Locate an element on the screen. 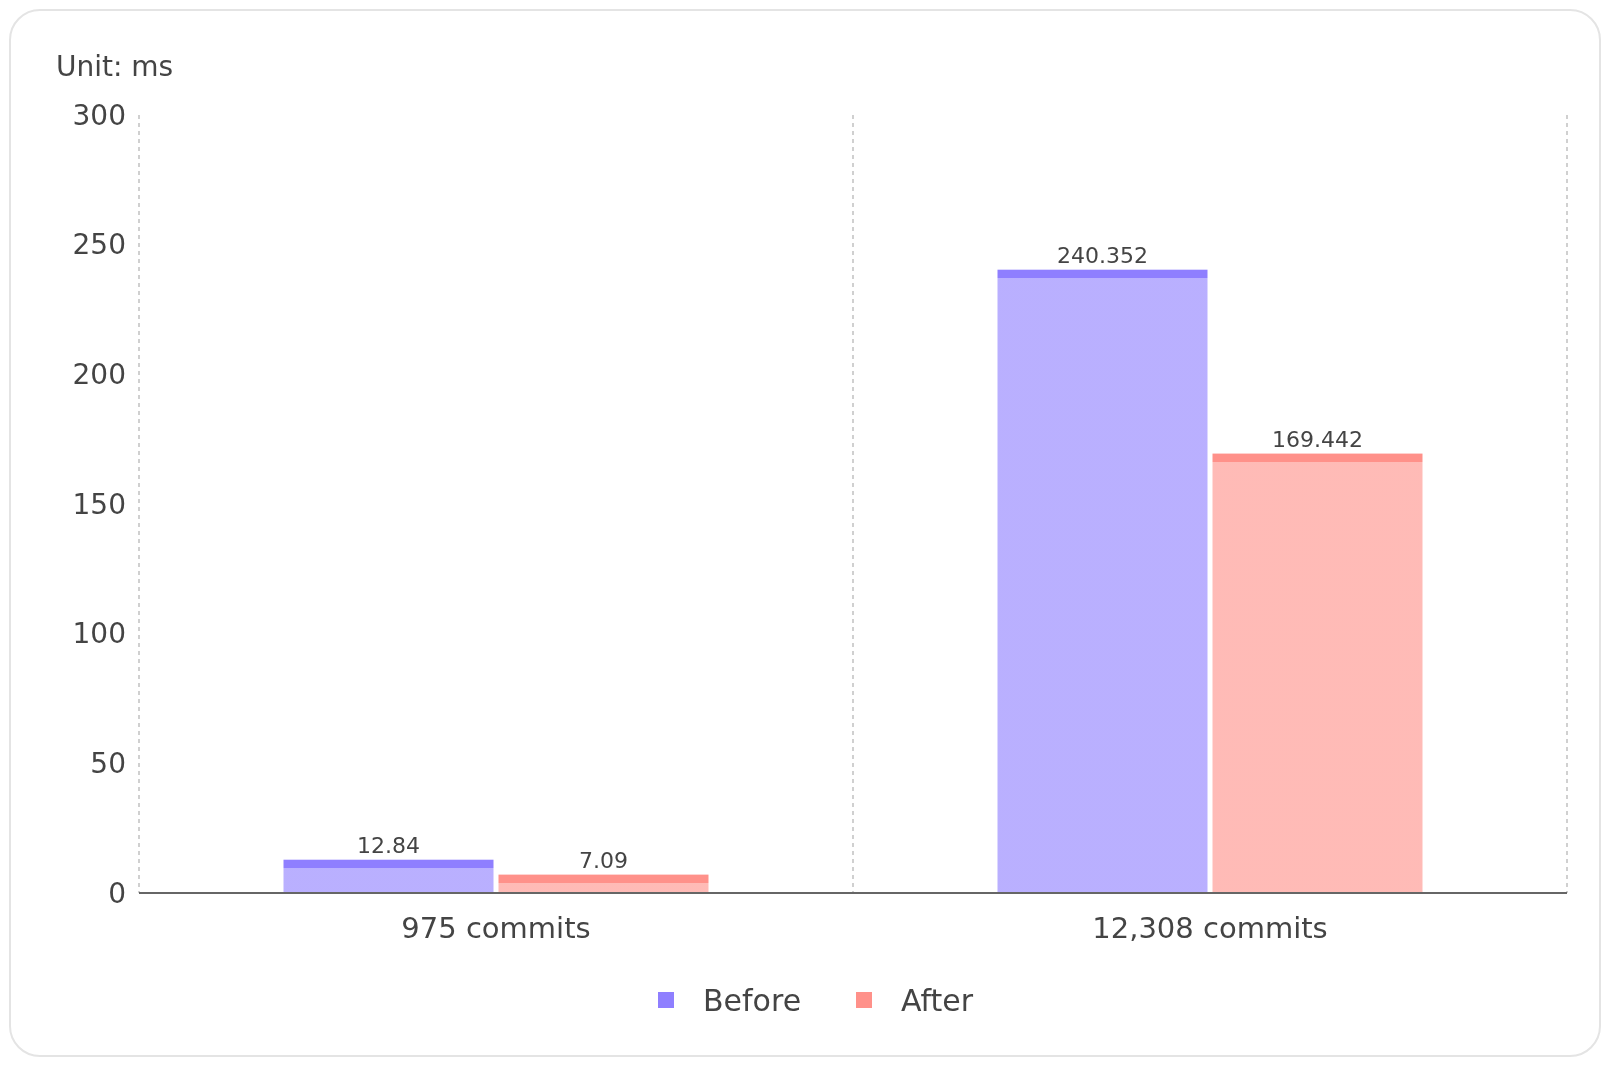  y-tick-label: 250 is located at coordinates (99, 245).